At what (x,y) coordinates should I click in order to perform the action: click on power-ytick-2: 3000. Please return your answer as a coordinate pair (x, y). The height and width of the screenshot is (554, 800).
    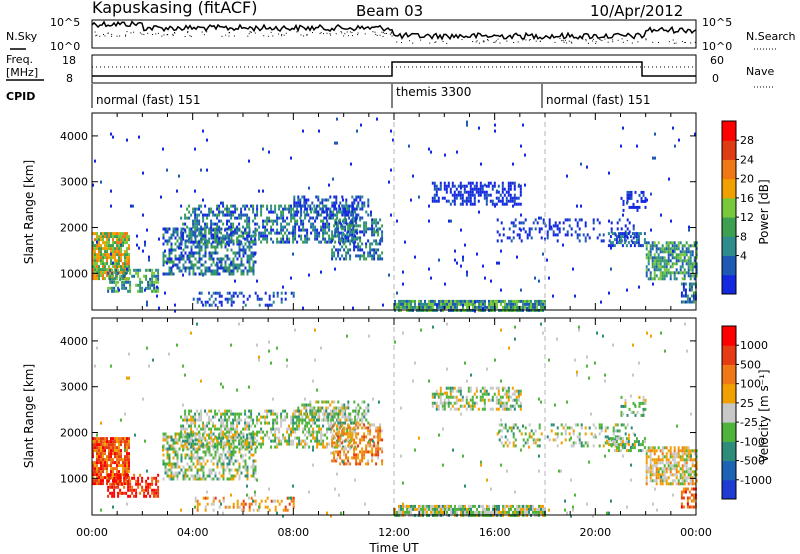
    Looking at the image, I should click on (74, 182).